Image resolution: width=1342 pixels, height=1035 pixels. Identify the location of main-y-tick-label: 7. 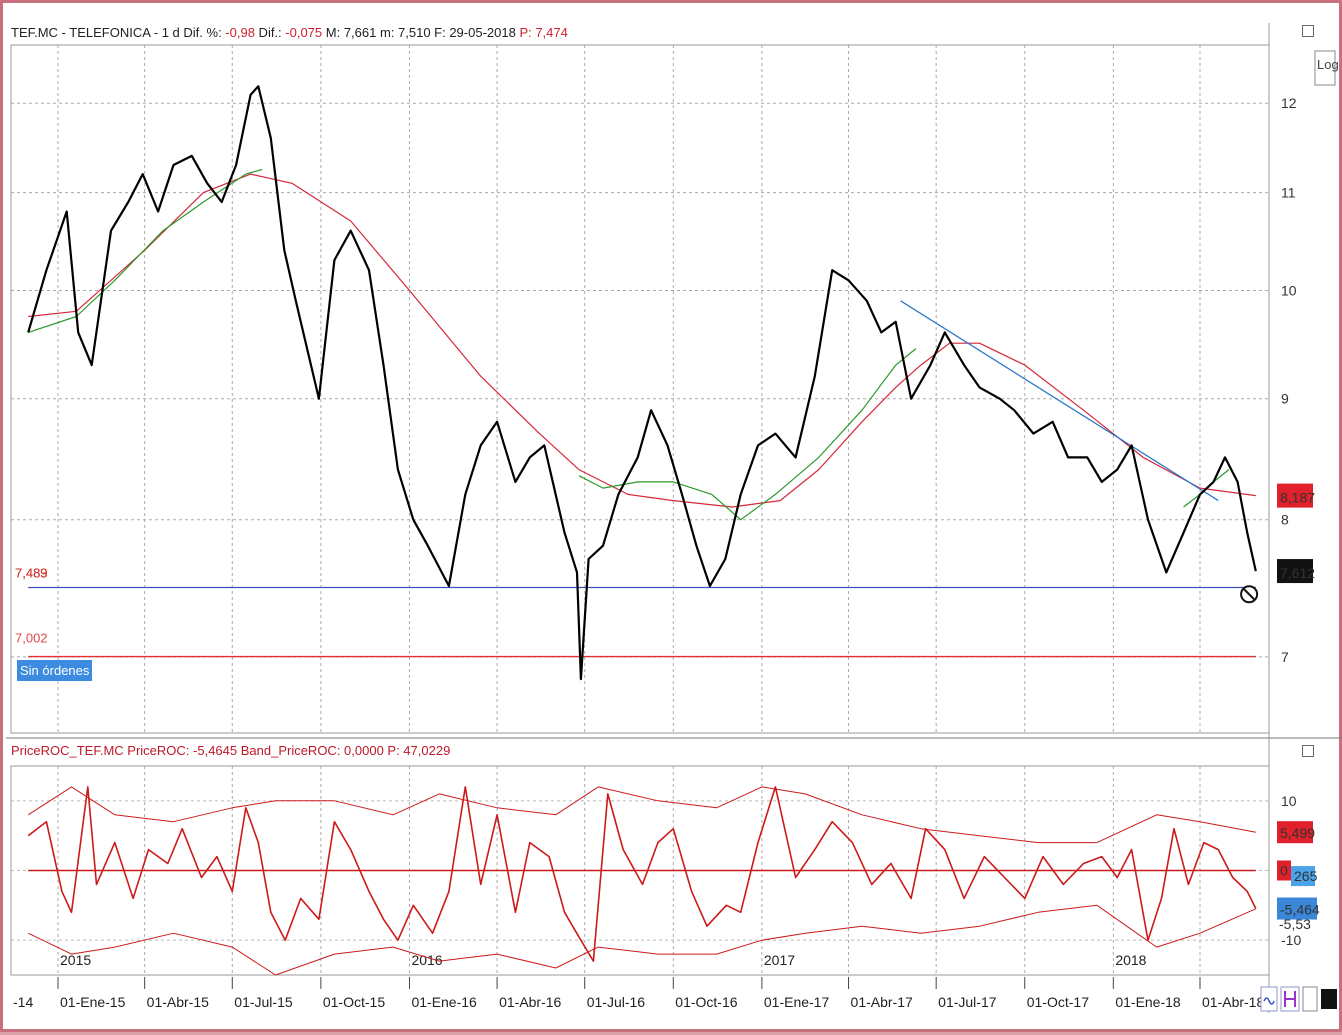
(1285, 657).